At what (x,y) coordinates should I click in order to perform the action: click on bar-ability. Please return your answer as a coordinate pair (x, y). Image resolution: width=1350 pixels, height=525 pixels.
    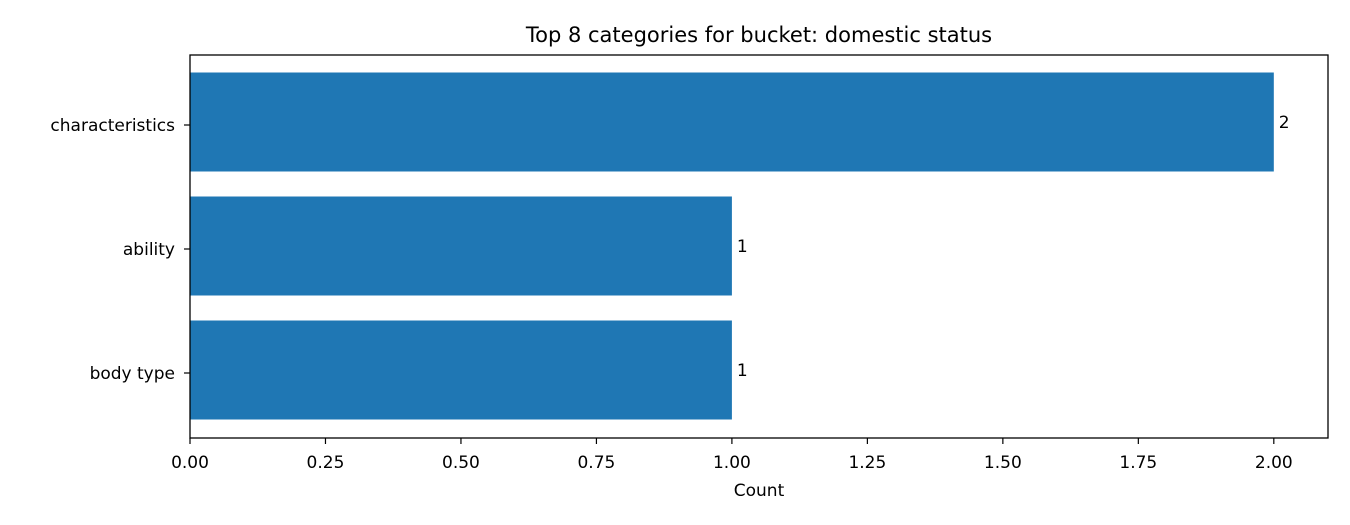
    Looking at the image, I should click on (461, 246).